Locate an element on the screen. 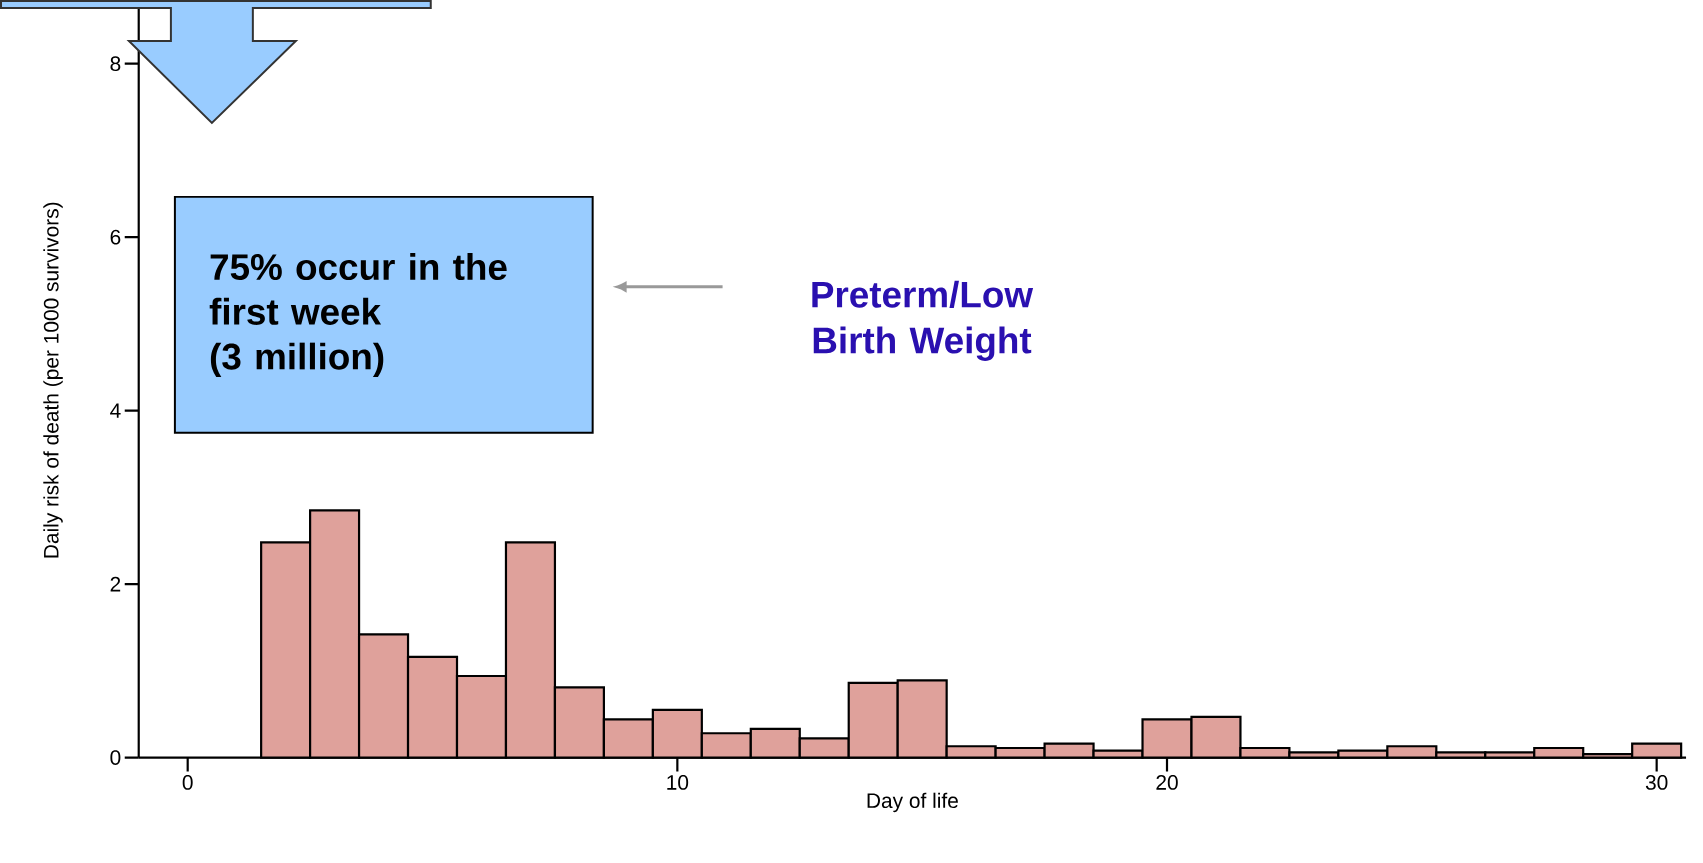  y-tick-label: 0 is located at coordinates (115, 757).